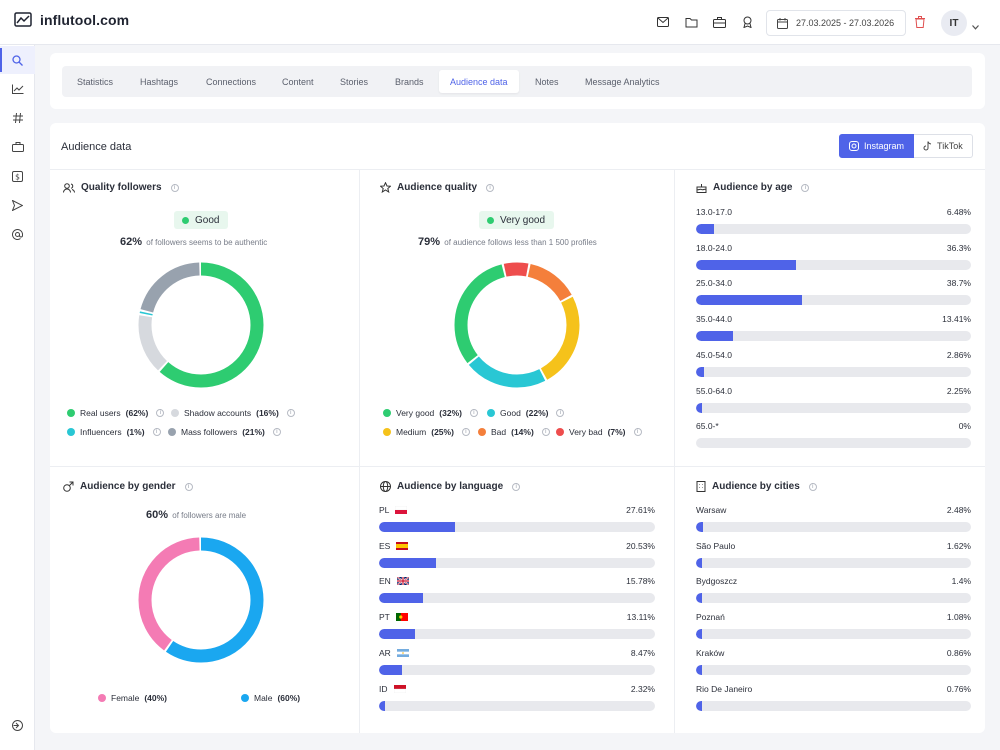 The width and height of the screenshot is (1000, 750). What do you see at coordinates (714, 355) in the screenshot?
I see `bar-label: 45.0-54.0` at bounding box center [714, 355].